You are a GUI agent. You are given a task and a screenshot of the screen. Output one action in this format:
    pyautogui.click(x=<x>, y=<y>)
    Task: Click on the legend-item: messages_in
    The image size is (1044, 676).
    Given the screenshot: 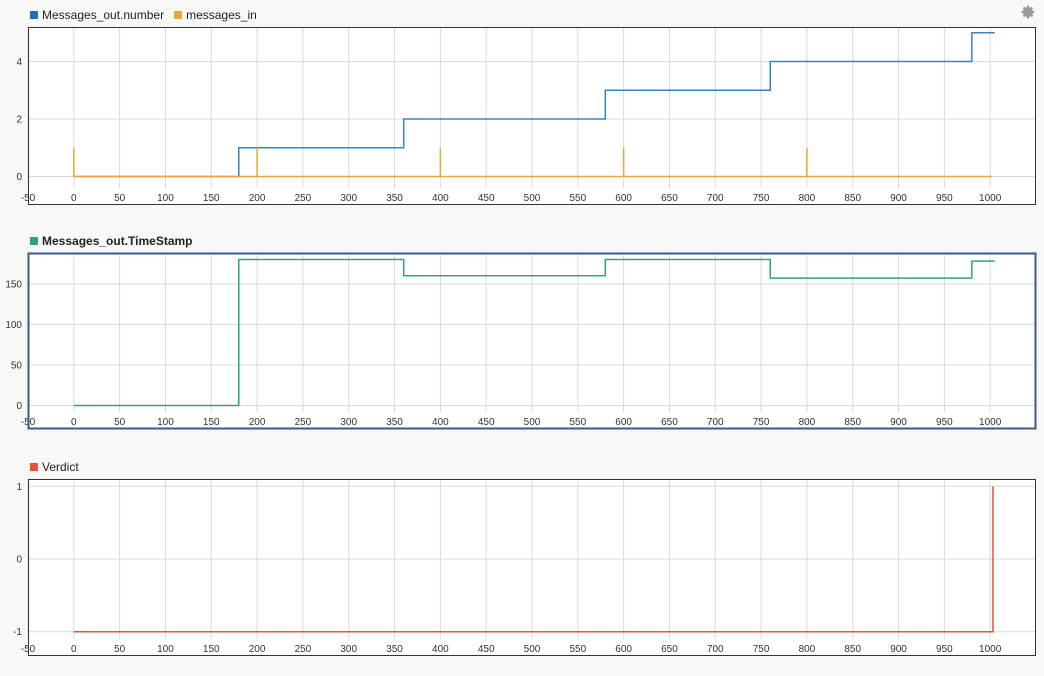 What is the action you would take?
    pyautogui.click(x=215, y=15)
    